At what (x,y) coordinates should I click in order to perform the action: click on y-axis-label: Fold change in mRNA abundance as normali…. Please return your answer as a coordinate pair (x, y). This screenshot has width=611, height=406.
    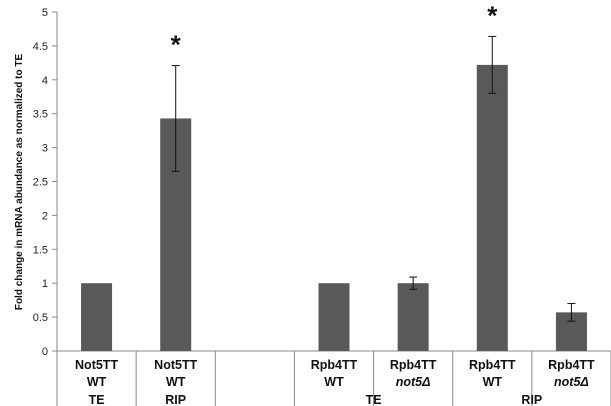
    Looking at the image, I should click on (19, 182).